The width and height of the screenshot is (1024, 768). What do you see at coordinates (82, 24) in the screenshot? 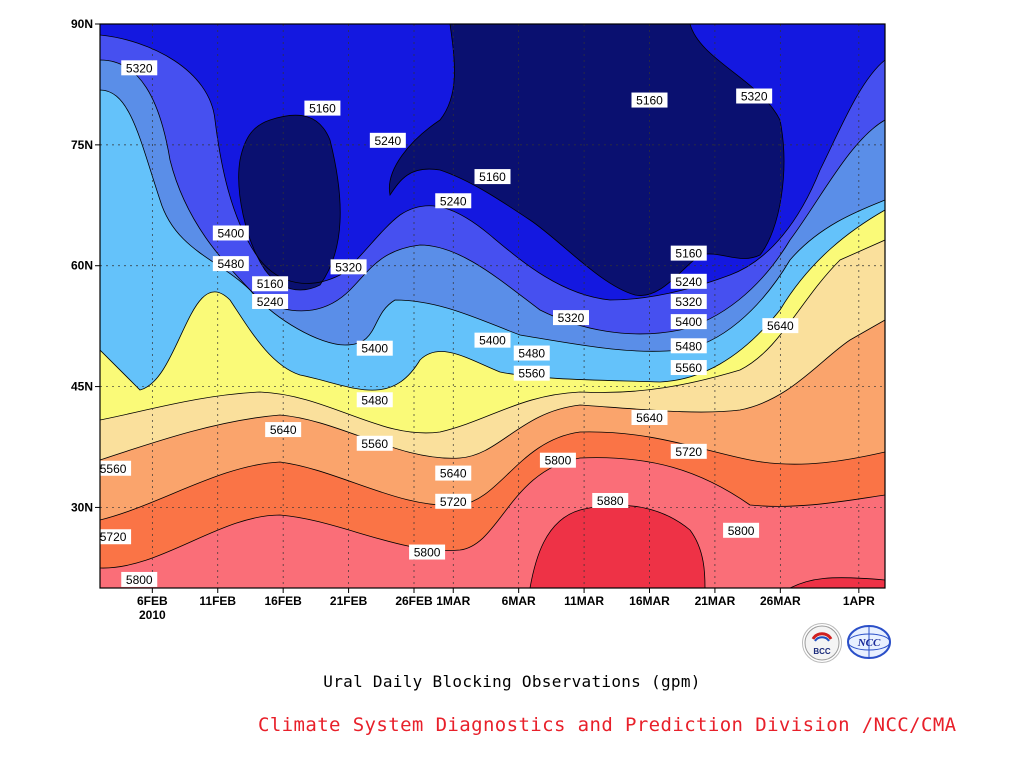
I see `y-tick-label: 90N` at bounding box center [82, 24].